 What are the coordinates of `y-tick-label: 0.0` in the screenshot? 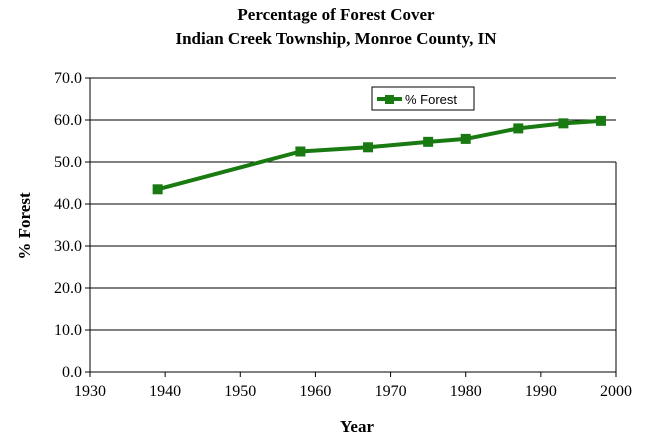 It's located at (72, 372).